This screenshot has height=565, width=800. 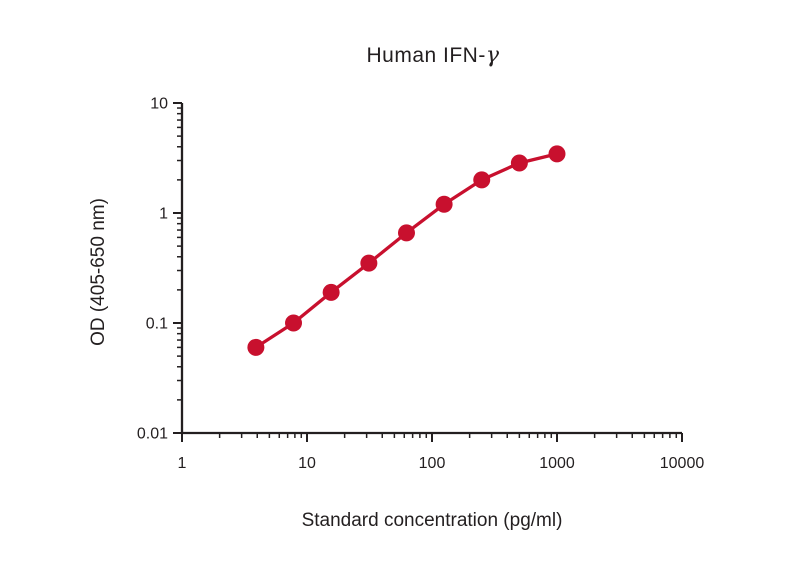 I want to click on y-axis-label: OD (405-650 nm), so click(x=98, y=272).